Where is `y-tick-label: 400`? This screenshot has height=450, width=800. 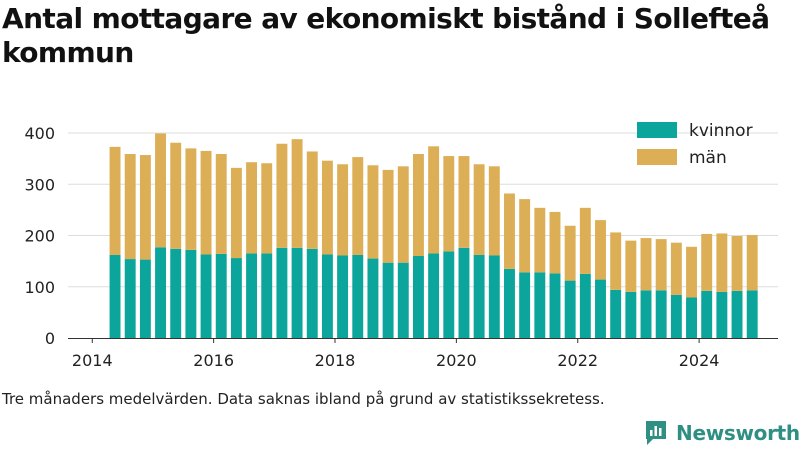
y-tick-label: 400 is located at coordinates (39, 133).